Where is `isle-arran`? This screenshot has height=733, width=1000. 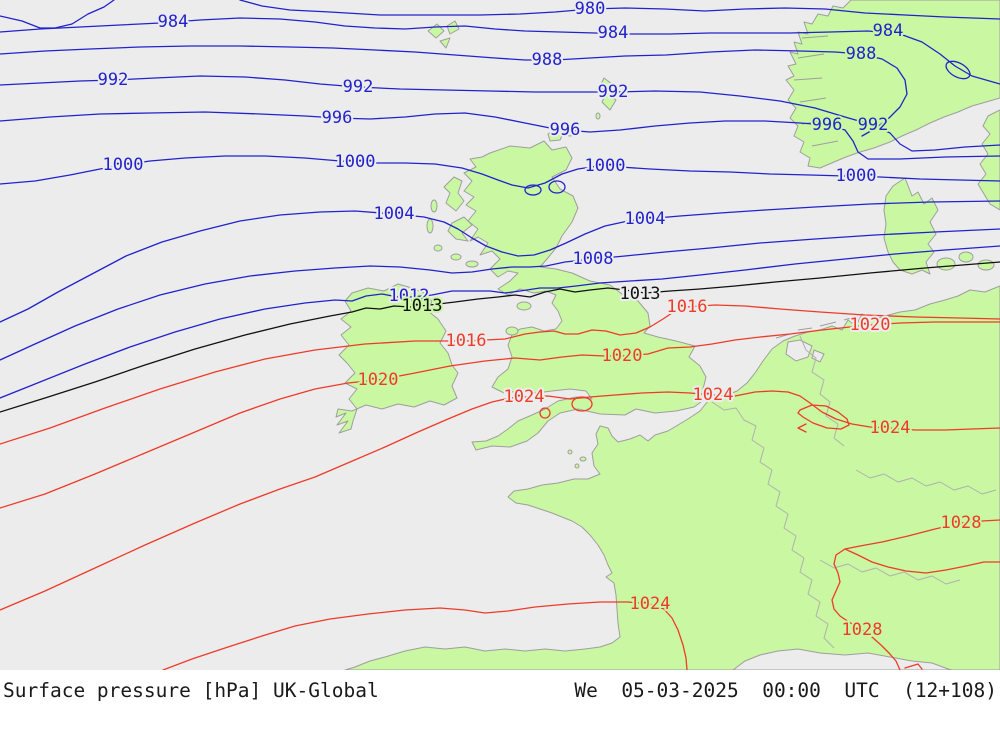
isle-arran is located at coordinates (472, 264).